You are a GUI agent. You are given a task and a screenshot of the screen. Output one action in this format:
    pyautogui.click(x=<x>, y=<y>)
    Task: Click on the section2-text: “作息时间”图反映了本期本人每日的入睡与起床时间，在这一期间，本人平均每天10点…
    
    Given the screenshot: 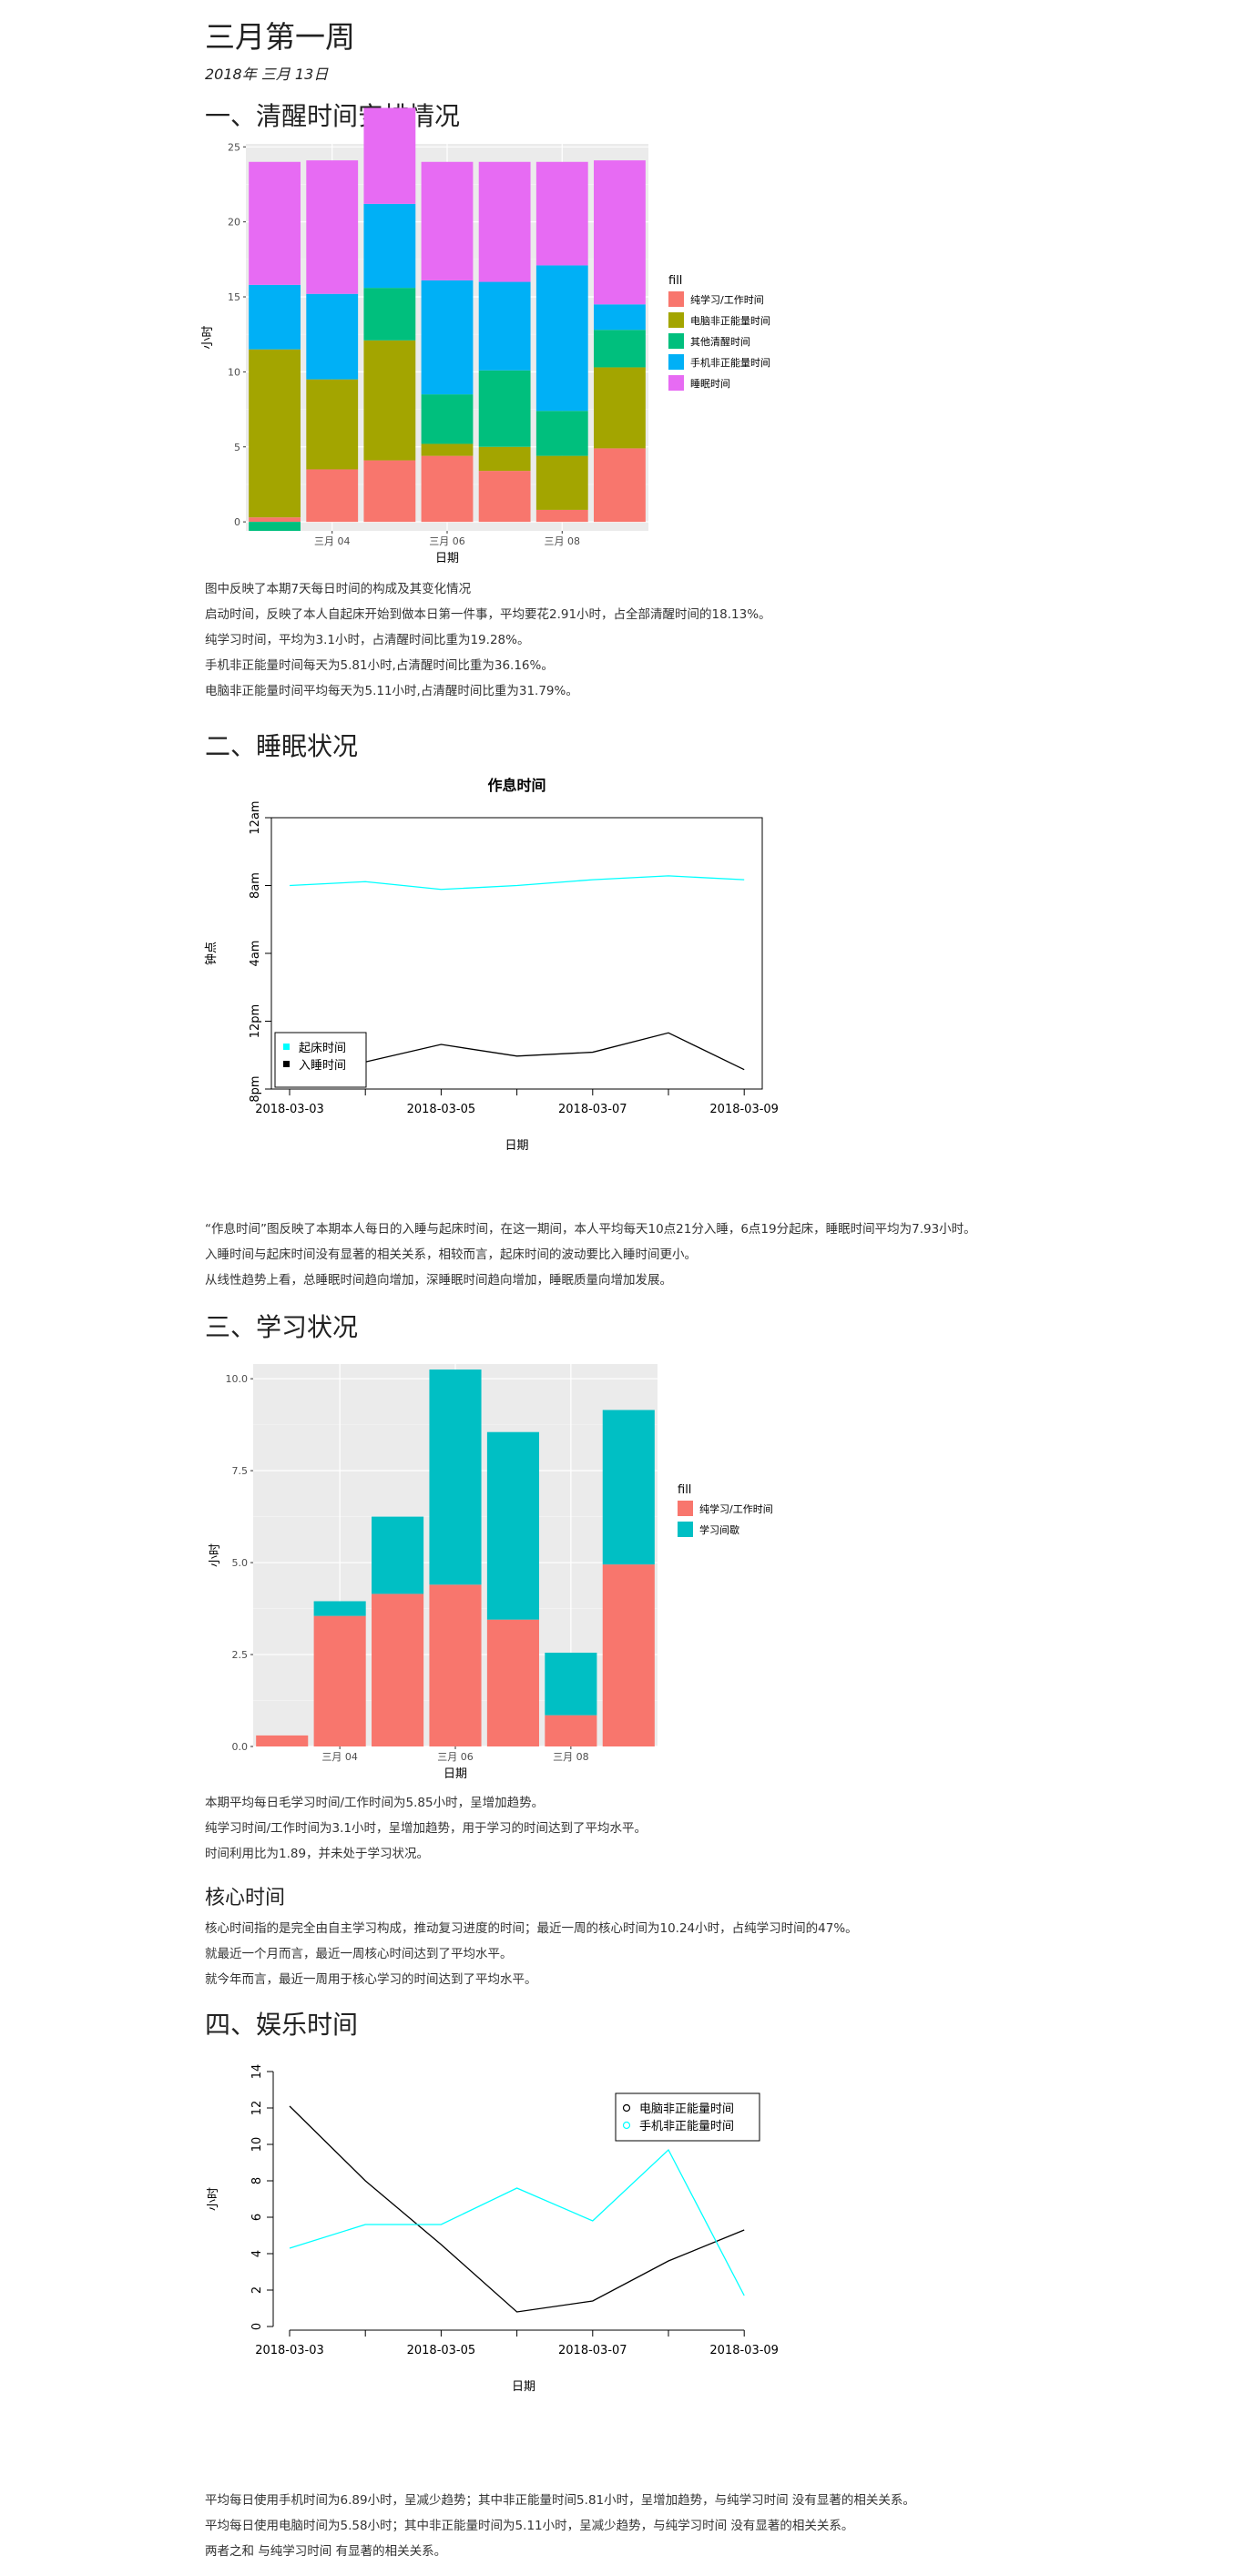 What is the action you would take?
    pyautogui.click(x=590, y=1255)
    